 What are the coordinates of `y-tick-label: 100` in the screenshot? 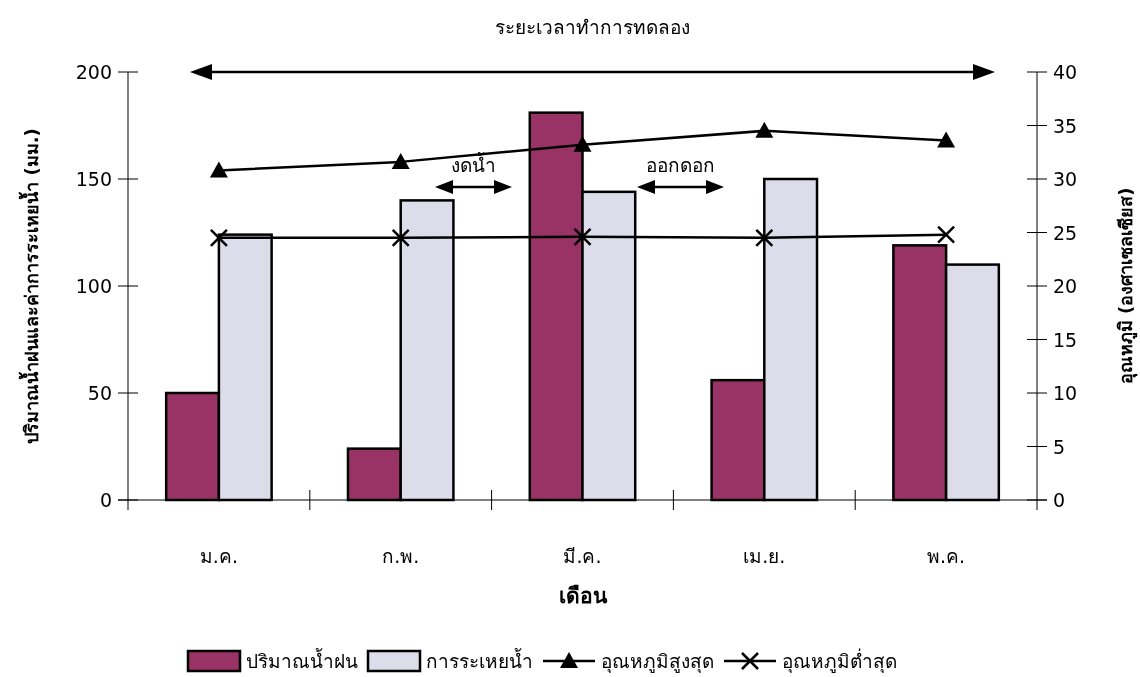 It's located at (93, 286).